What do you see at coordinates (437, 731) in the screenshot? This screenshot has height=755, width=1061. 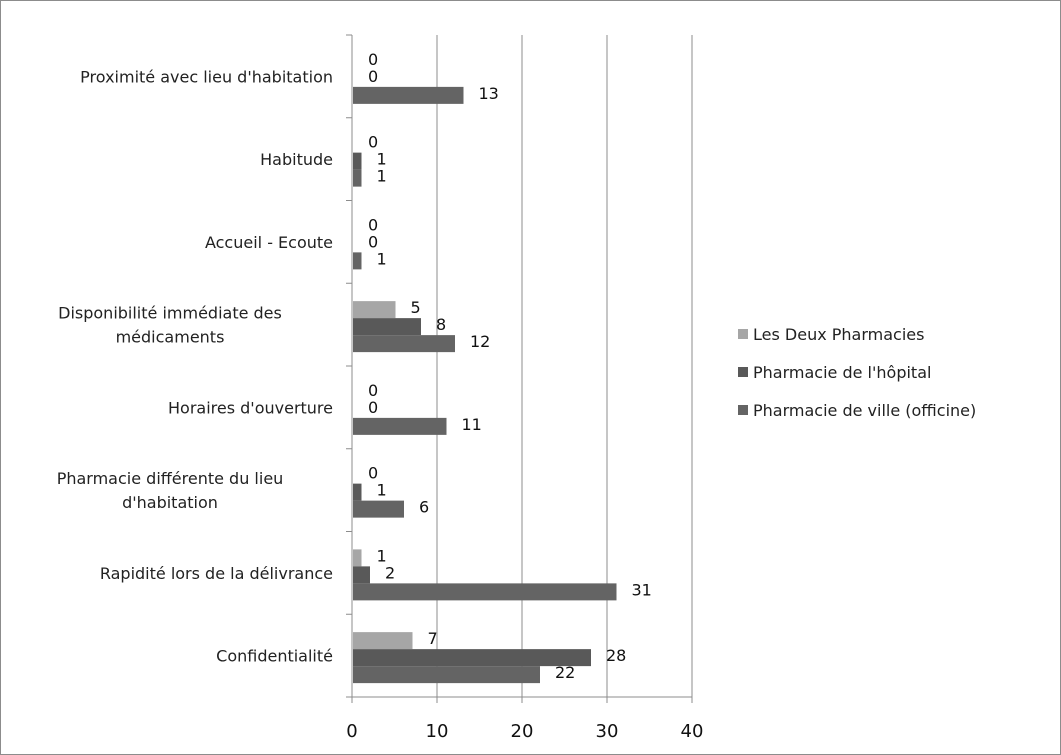 I see `x-tick-label: 10` at bounding box center [437, 731].